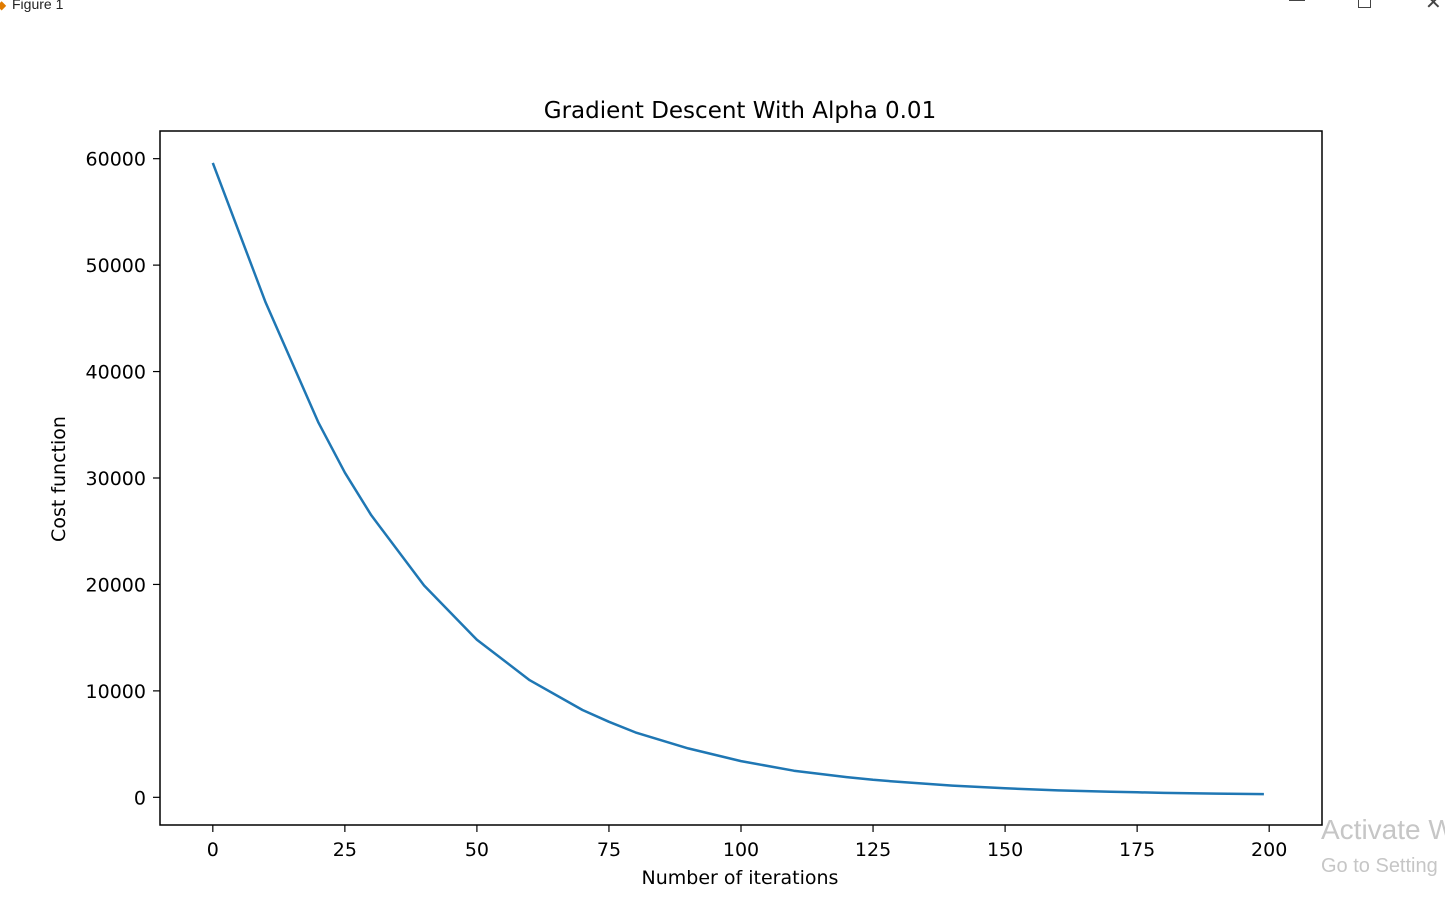  I want to click on x-tick-label: 175, so click(1137, 850).